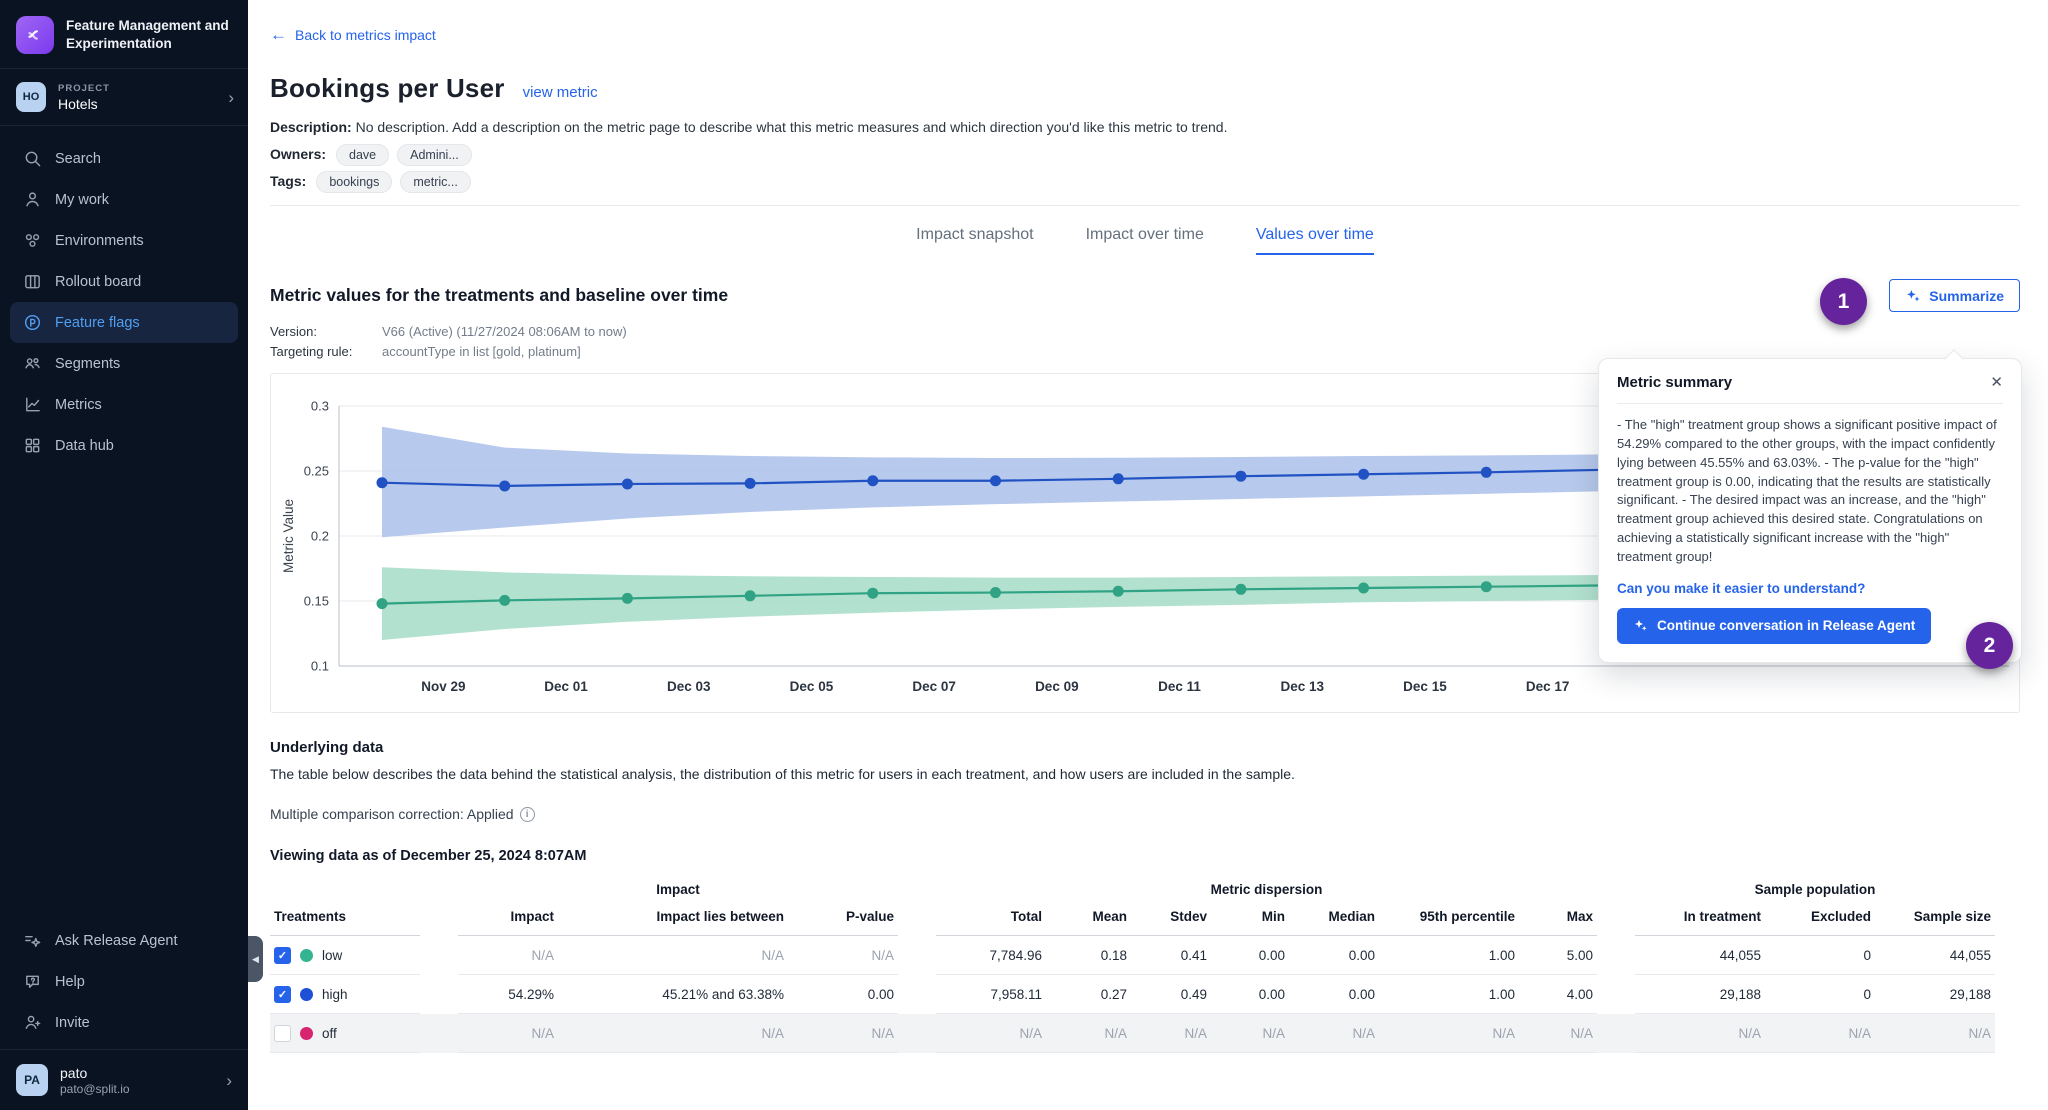 This screenshot has width=2048, height=1110. Describe the element at coordinates (329, 1033) in the screenshot. I see `treatment-name: off` at that location.